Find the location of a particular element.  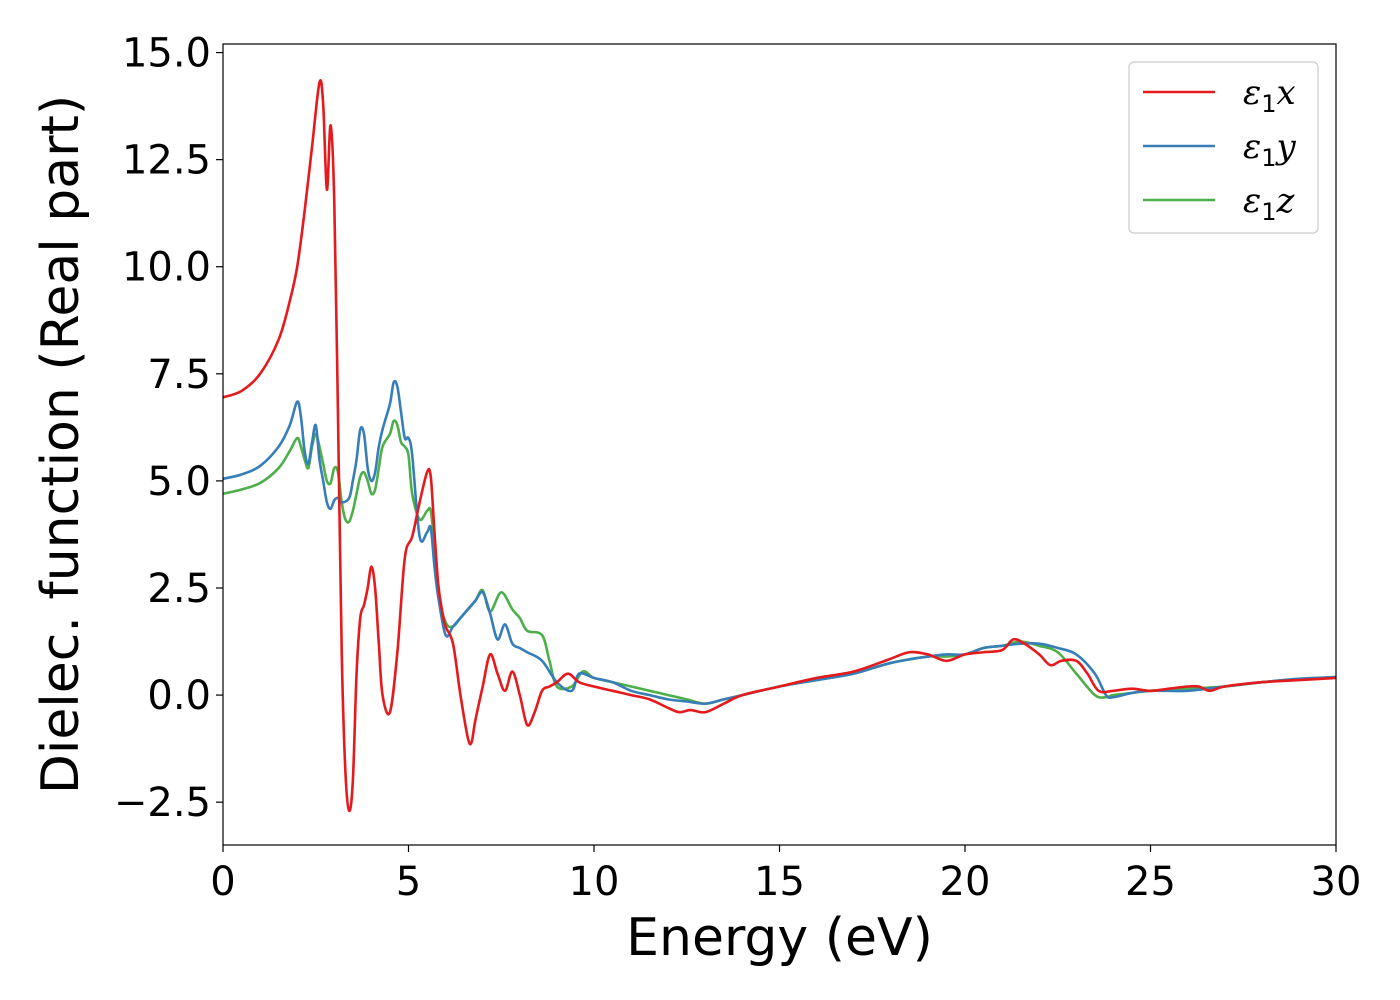

x-tick-label: 25 is located at coordinates (1150, 882).